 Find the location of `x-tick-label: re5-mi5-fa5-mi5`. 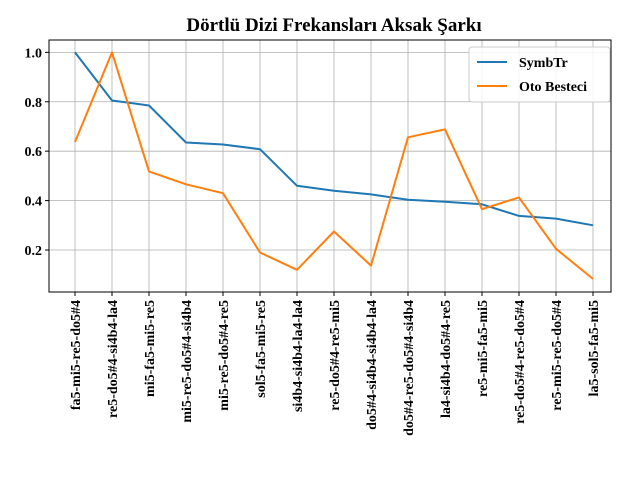

x-tick-label: re5-mi5-fa5-mi5 is located at coordinates (483, 348).